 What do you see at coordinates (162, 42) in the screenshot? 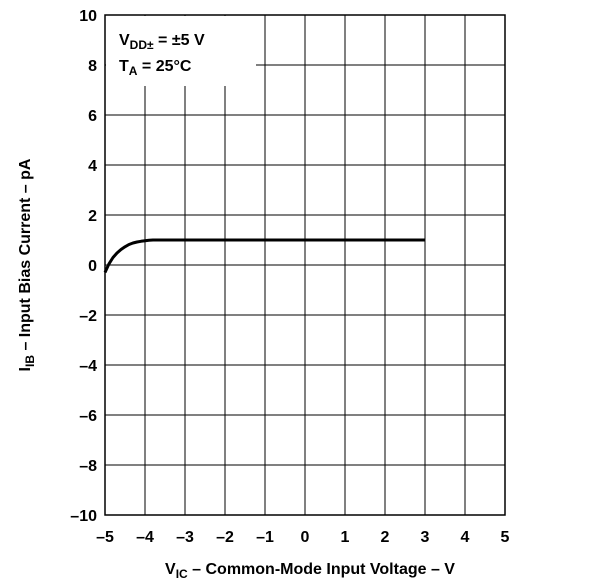
I see `annotation-supply: VDD± = ±5 V` at bounding box center [162, 42].